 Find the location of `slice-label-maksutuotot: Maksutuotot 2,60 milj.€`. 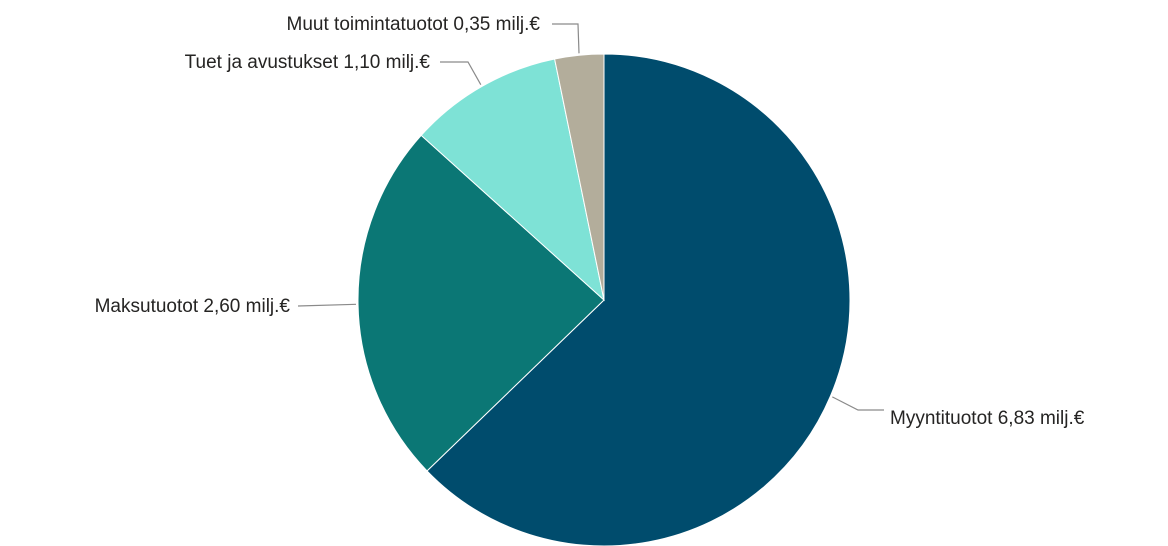

slice-label-maksutuotot: Maksutuotot 2,60 milj.€ is located at coordinates (193, 306).